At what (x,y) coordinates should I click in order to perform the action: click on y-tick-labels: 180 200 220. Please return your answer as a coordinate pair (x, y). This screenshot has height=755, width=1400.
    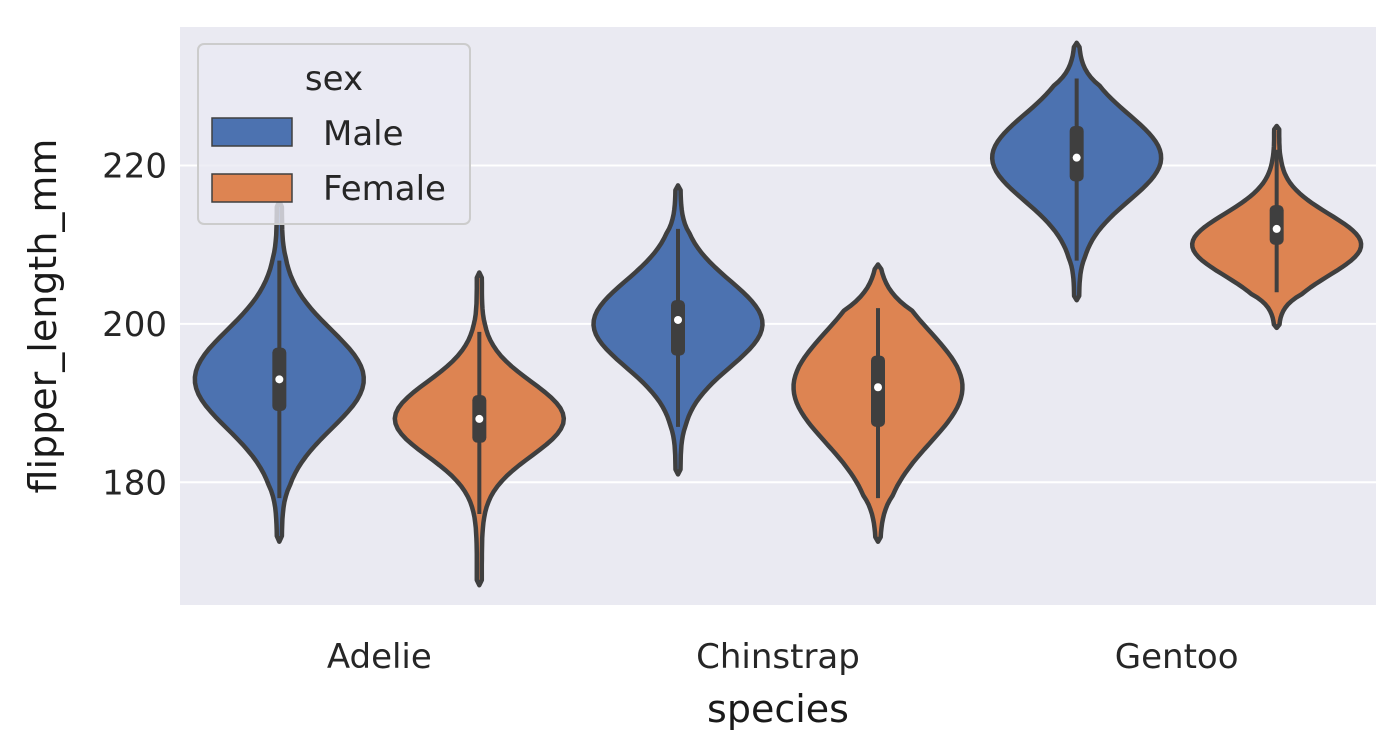
    Looking at the image, I should click on (134, 325).